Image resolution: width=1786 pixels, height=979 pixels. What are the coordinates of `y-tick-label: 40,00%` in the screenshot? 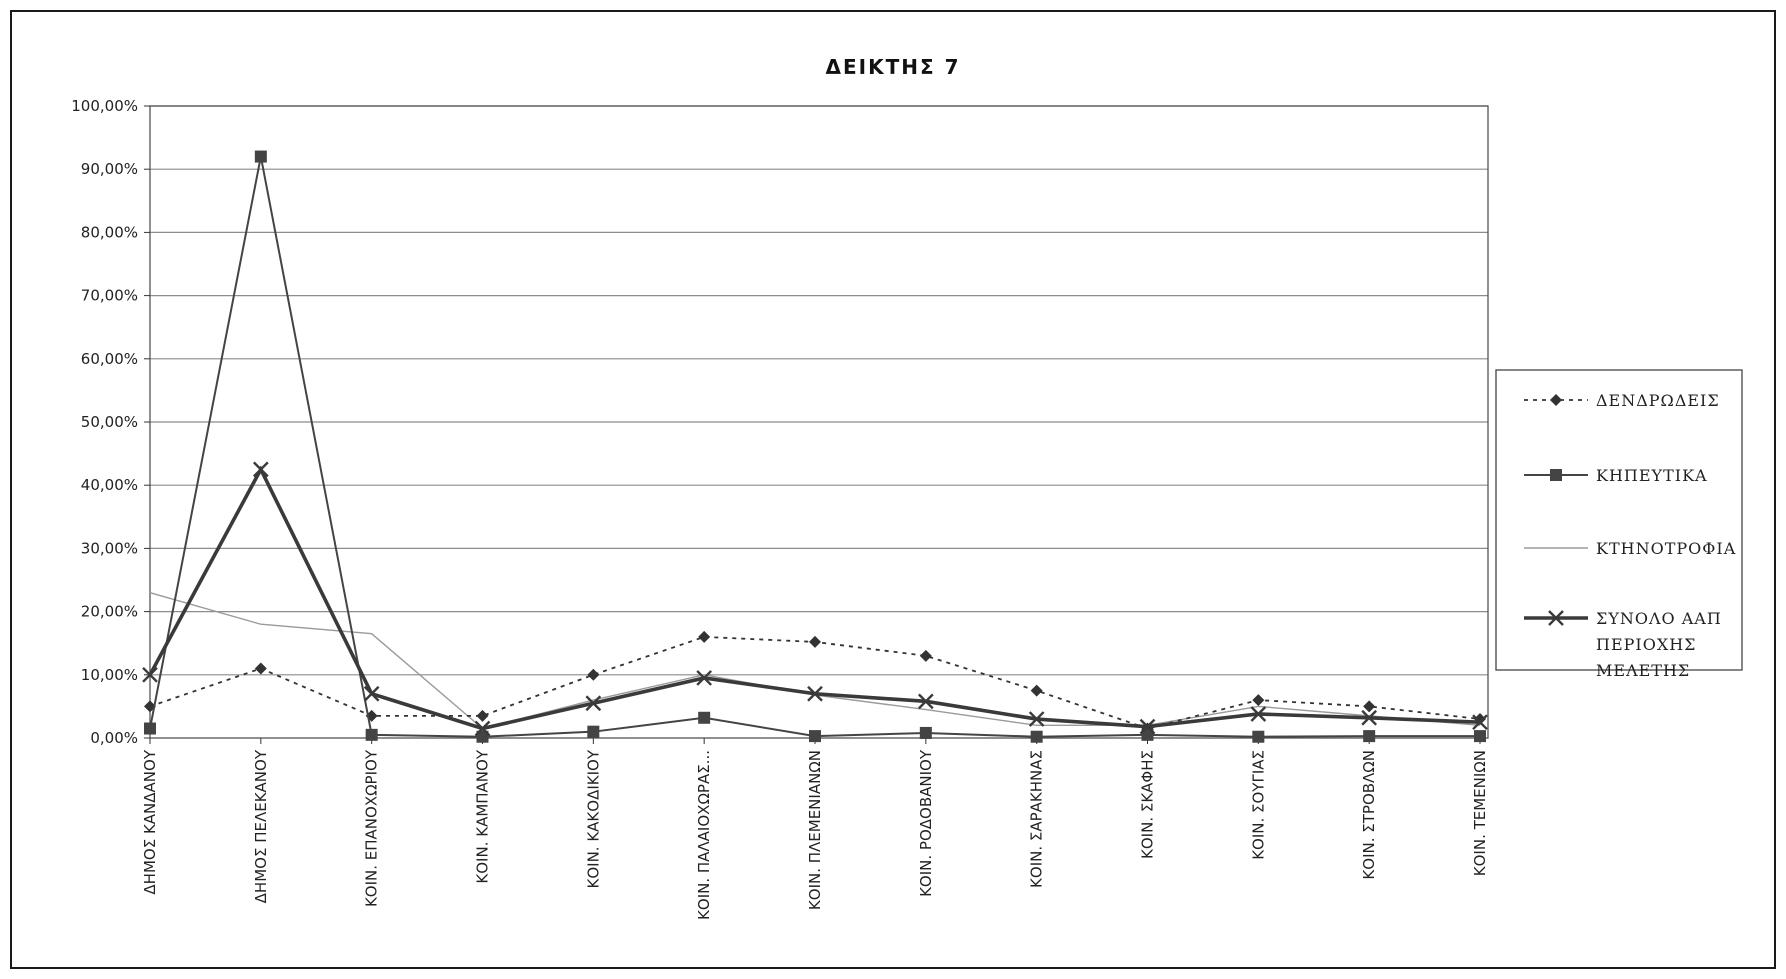 It's located at (109, 485).